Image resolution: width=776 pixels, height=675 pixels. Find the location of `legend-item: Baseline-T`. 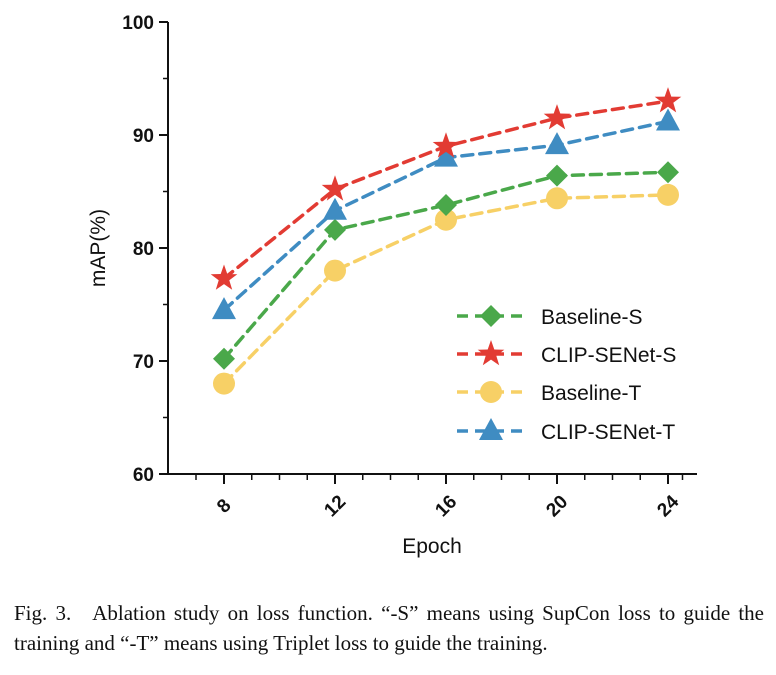

legend-item: Baseline-T is located at coordinates (549, 393).